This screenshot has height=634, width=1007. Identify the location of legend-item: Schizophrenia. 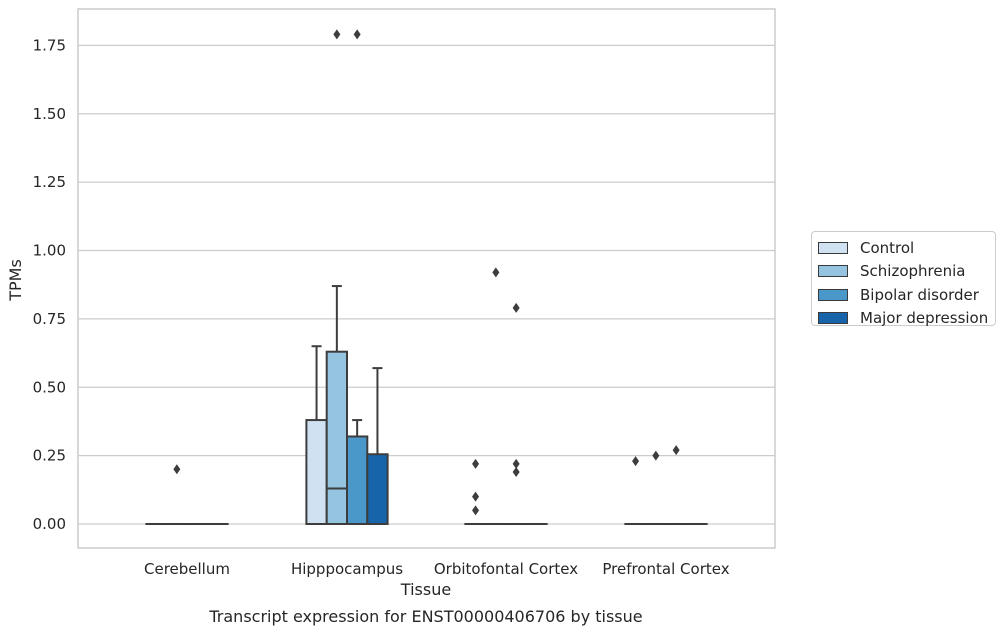
(906, 272).